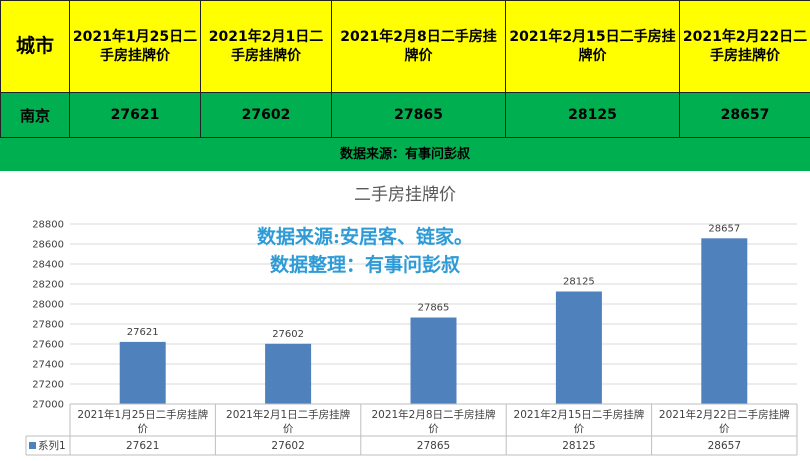 This screenshot has height=461, width=810. I want to click on price-cell: 27865, so click(418, 115).